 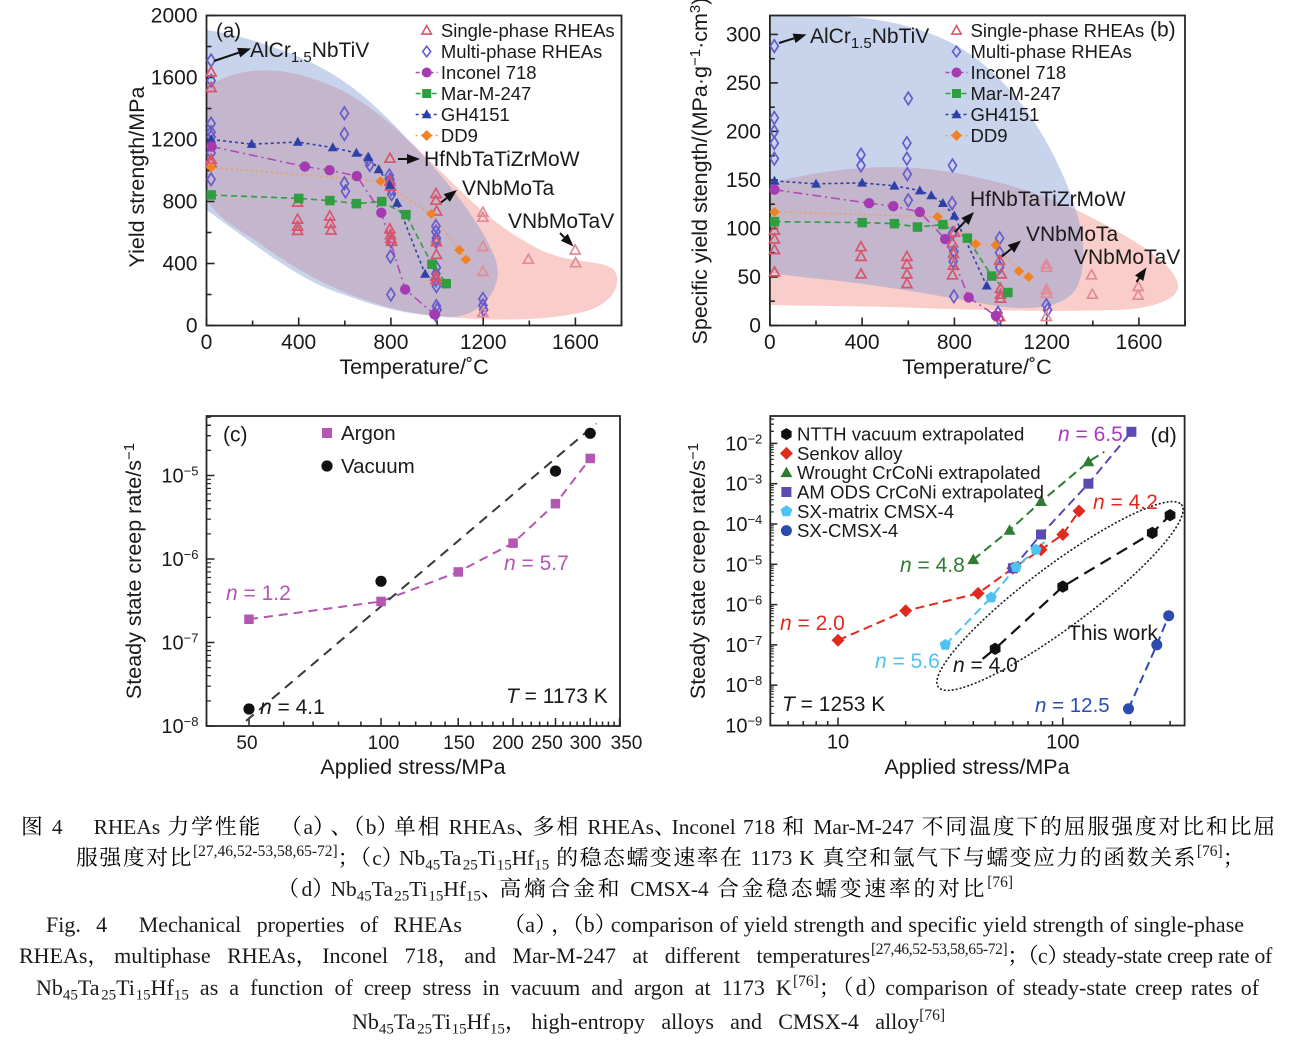 I want to click on svg-text: n = 12.5, so click(x=1072, y=705).